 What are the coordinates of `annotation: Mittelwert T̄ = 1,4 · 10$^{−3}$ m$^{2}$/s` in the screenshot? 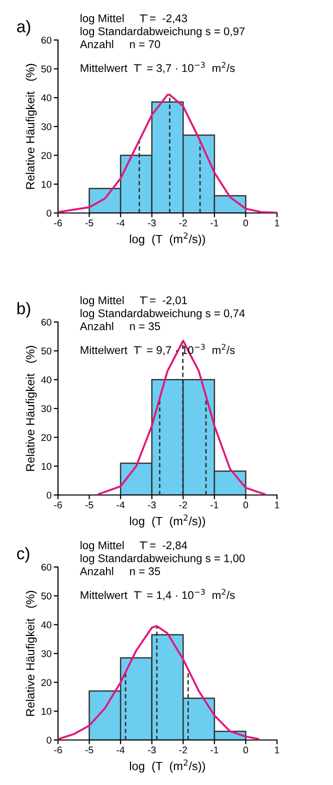 It's located at (157, 594).